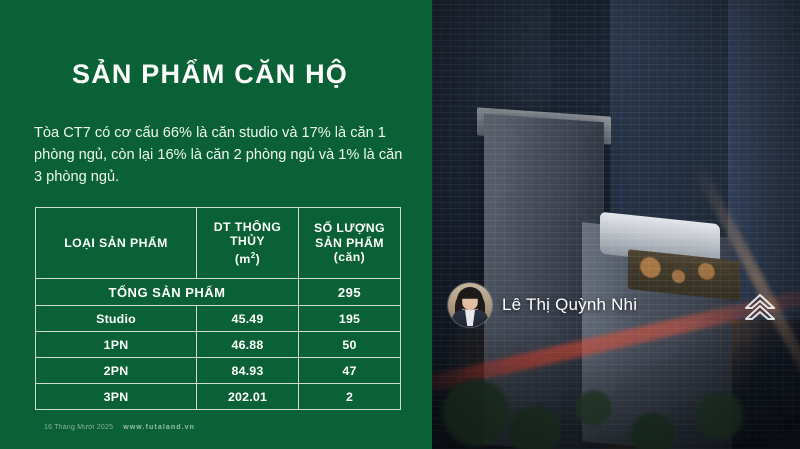 This screenshot has height=449, width=800. What do you see at coordinates (116, 318) in the screenshot?
I see `cell-product-type: Studio` at bounding box center [116, 318].